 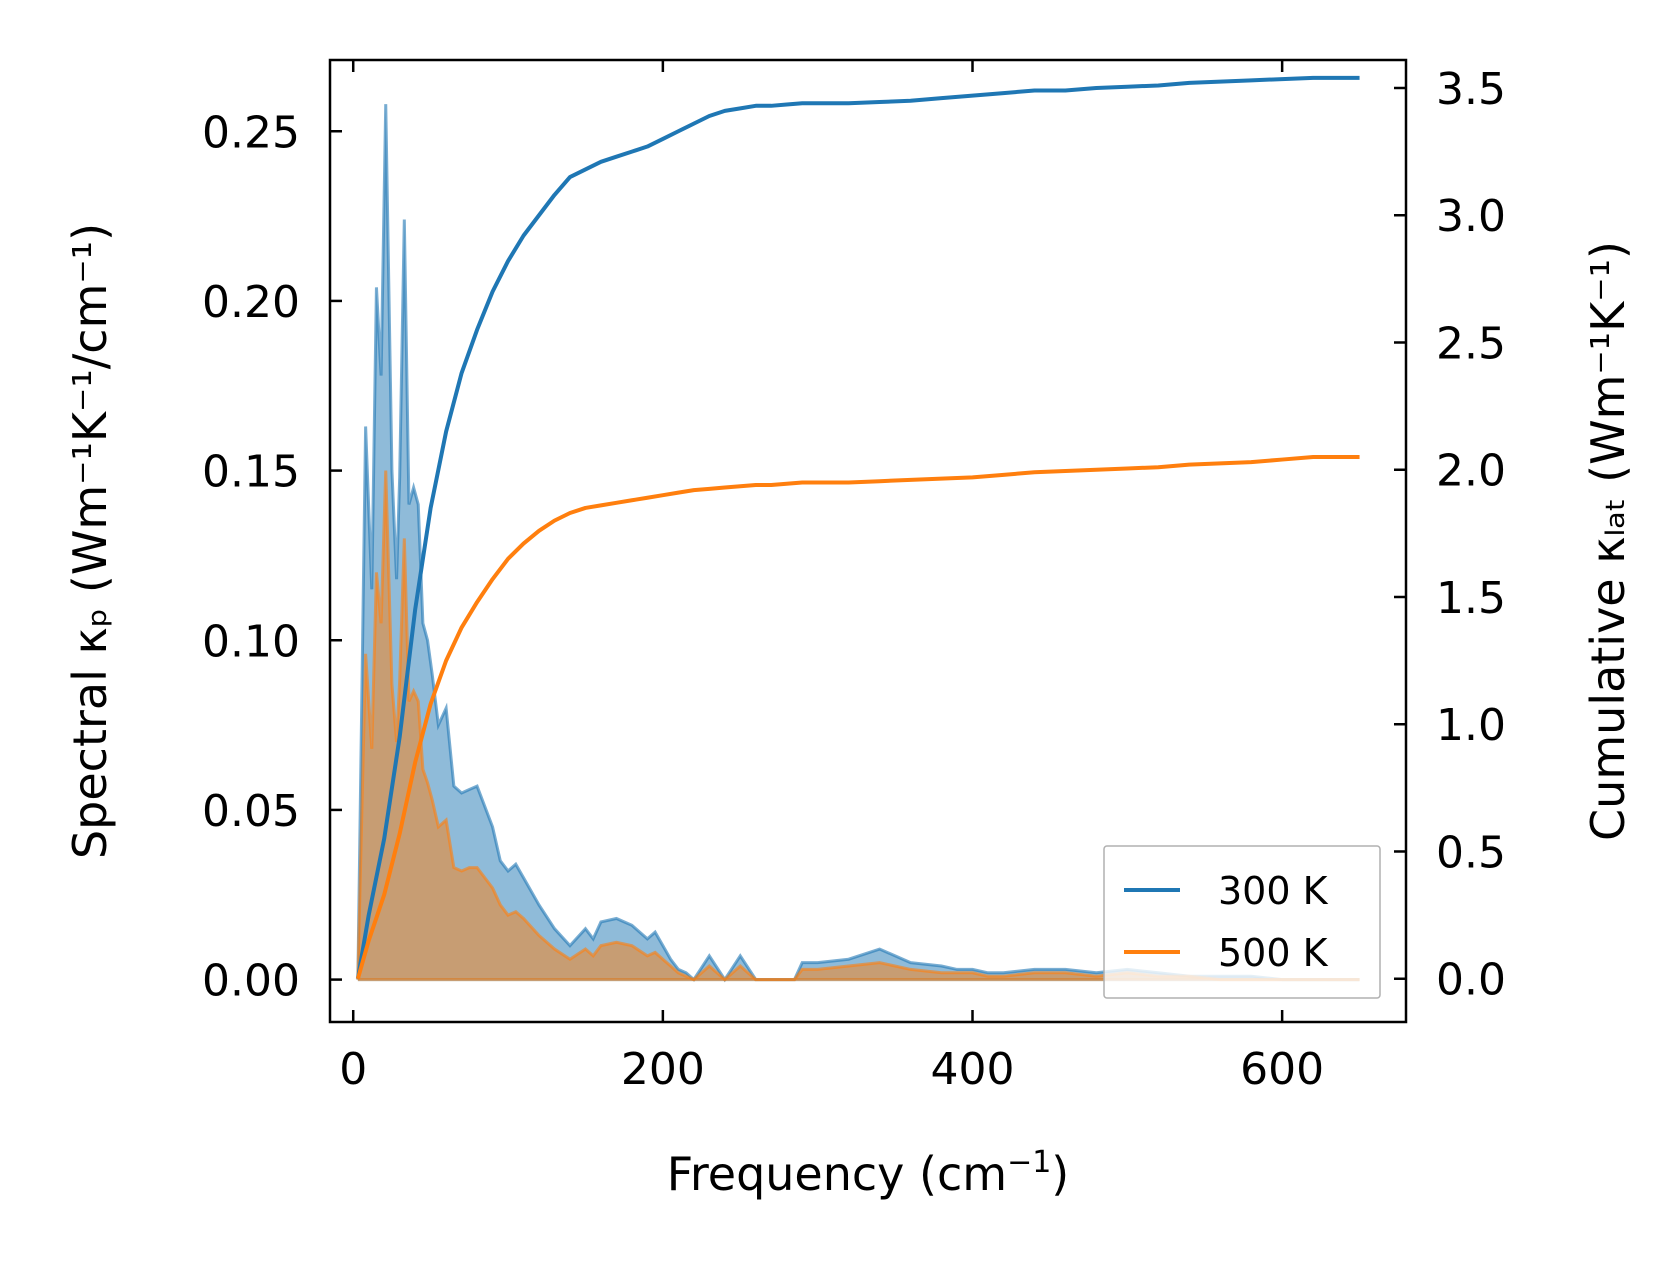 I want to click on x-axis-title-base: Frequency (cm, so click(x=837, y=1174).